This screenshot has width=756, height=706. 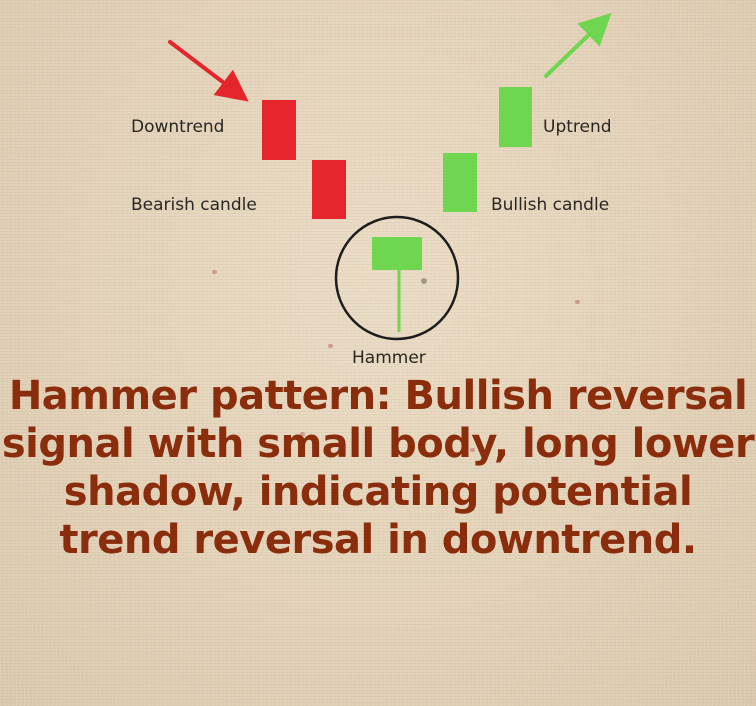 What do you see at coordinates (577, 127) in the screenshot?
I see `uptrend-label: Uptrend` at bounding box center [577, 127].